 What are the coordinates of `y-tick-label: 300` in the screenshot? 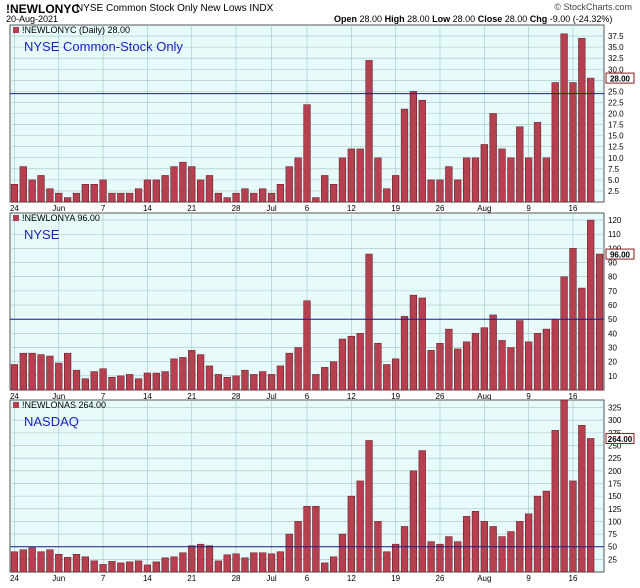 It's located at (615, 420).